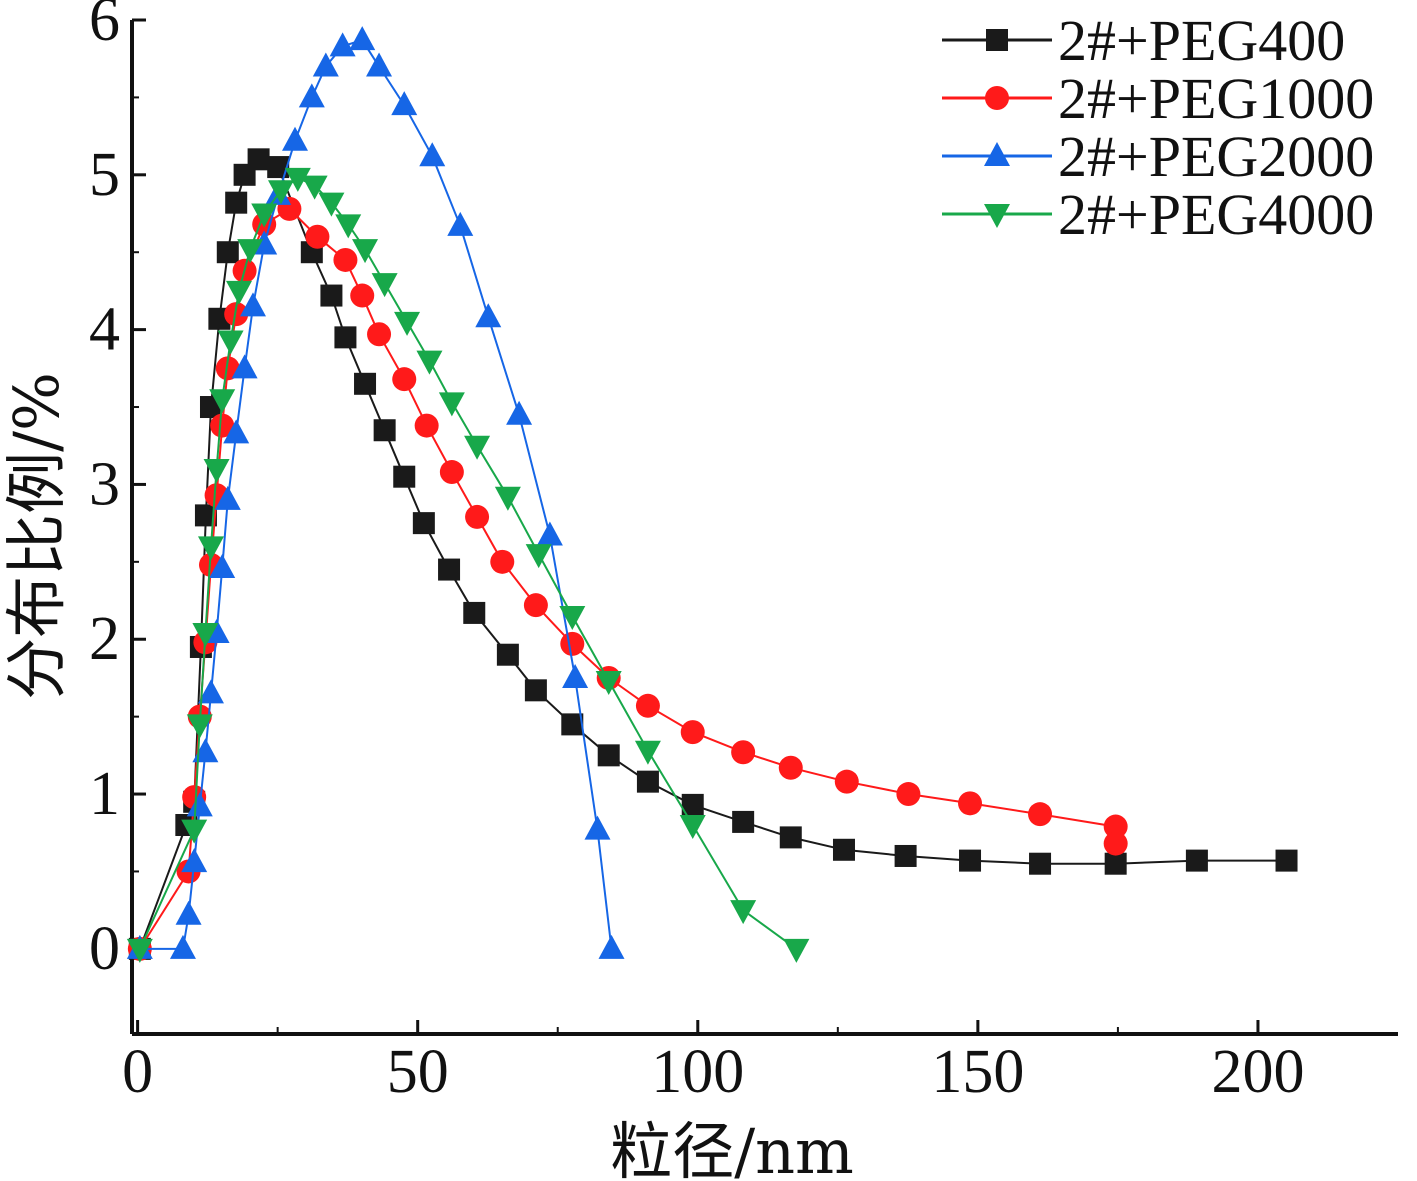 The image size is (1417, 1181). Describe the element at coordinates (104, 639) in the screenshot. I see `y-tick-label: 2` at that location.